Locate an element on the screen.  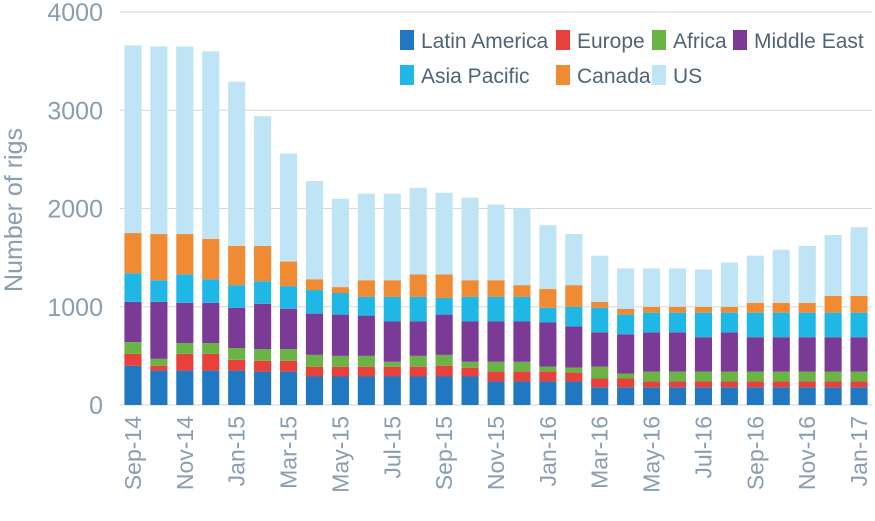
legend-label-asia-pacific: Asia Pacific is located at coordinates (475, 76).